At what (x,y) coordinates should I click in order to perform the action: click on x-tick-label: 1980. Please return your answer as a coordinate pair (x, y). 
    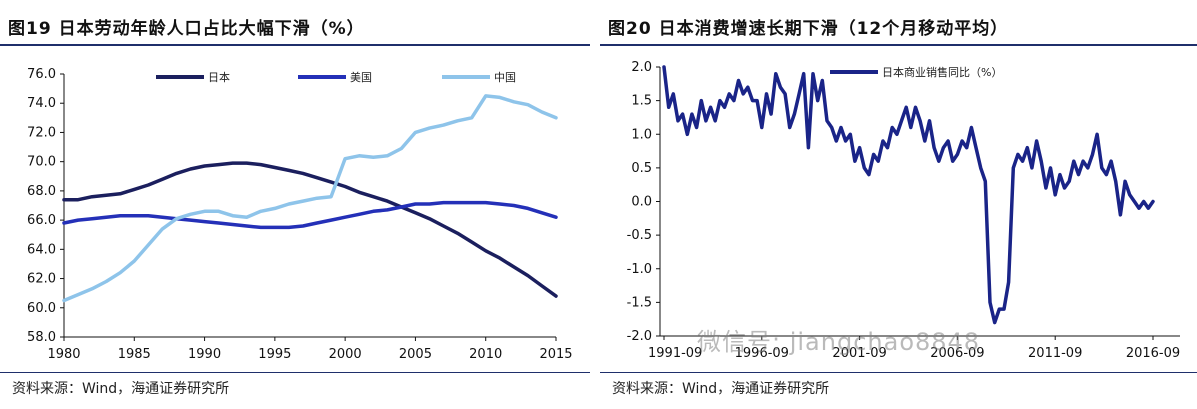
    Looking at the image, I should click on (63, 354).